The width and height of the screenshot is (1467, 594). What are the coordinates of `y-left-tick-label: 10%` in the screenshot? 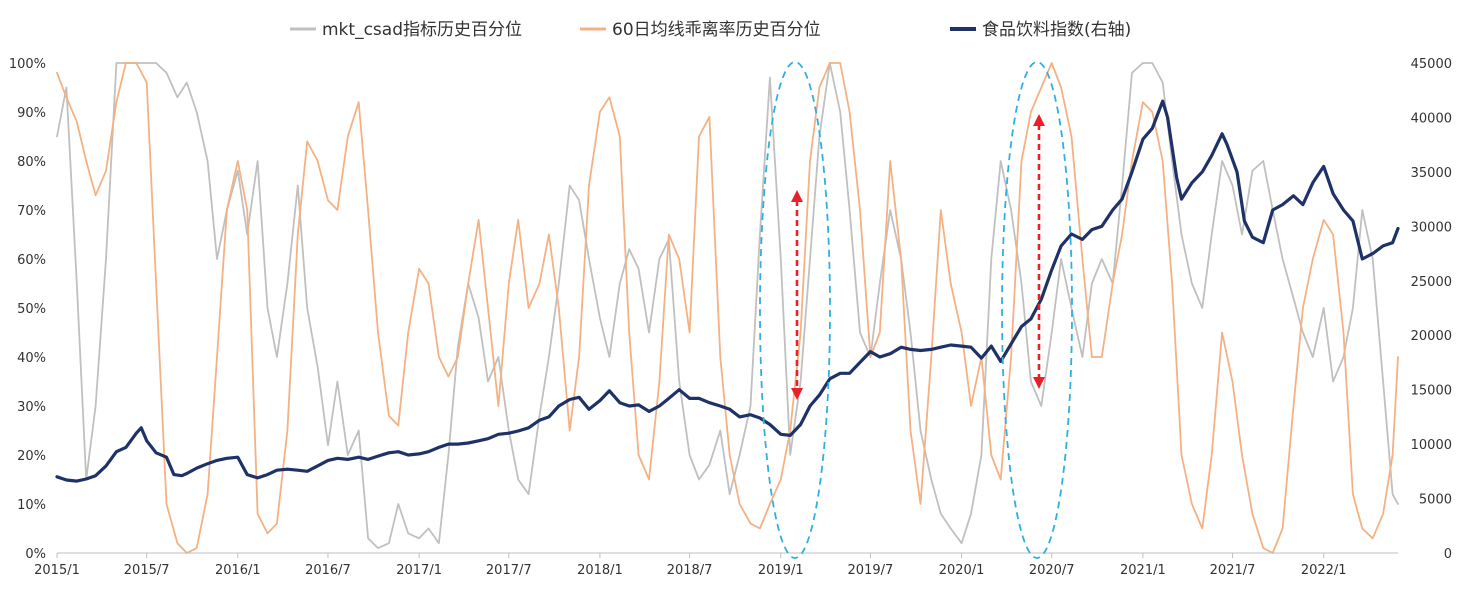 It's located at (31, 505).